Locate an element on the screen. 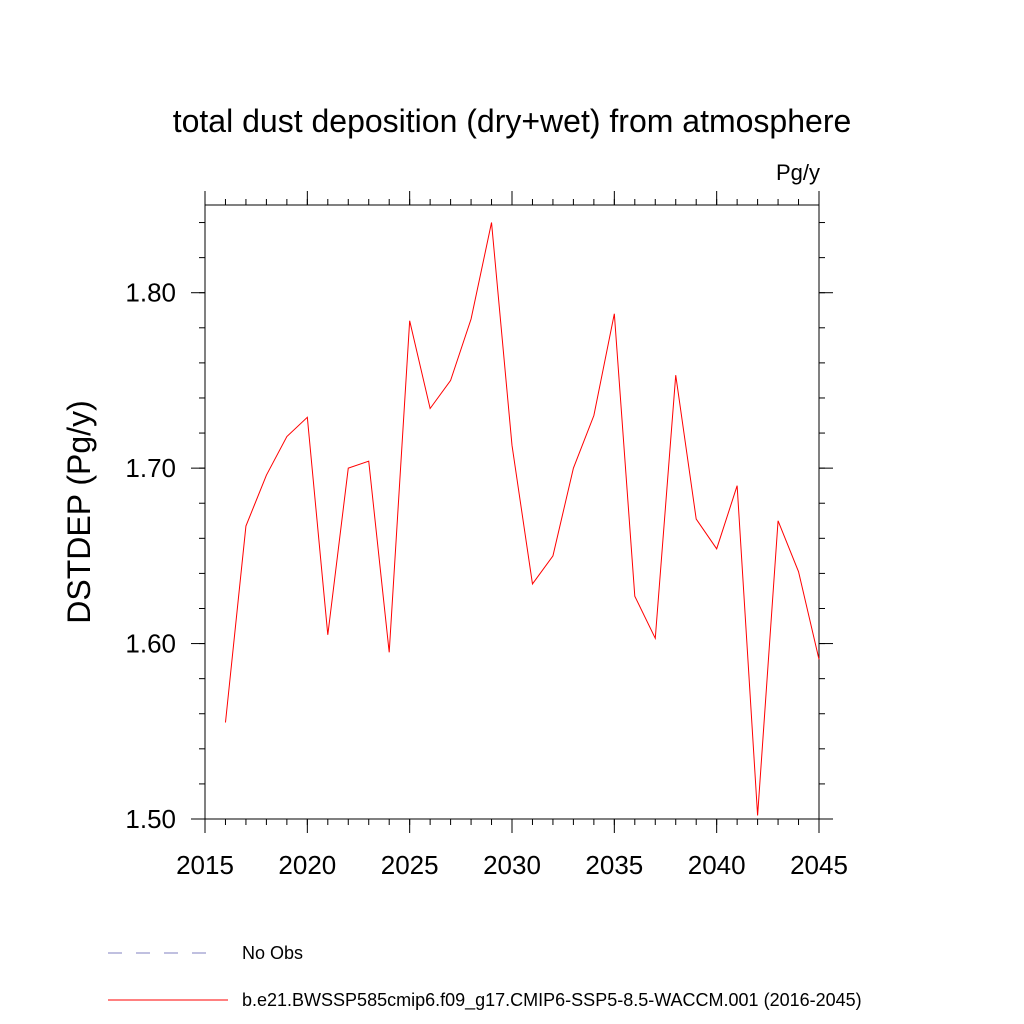  y-axis-label: DSTDEP (Pg/y) is located at coordinates (79, 511).